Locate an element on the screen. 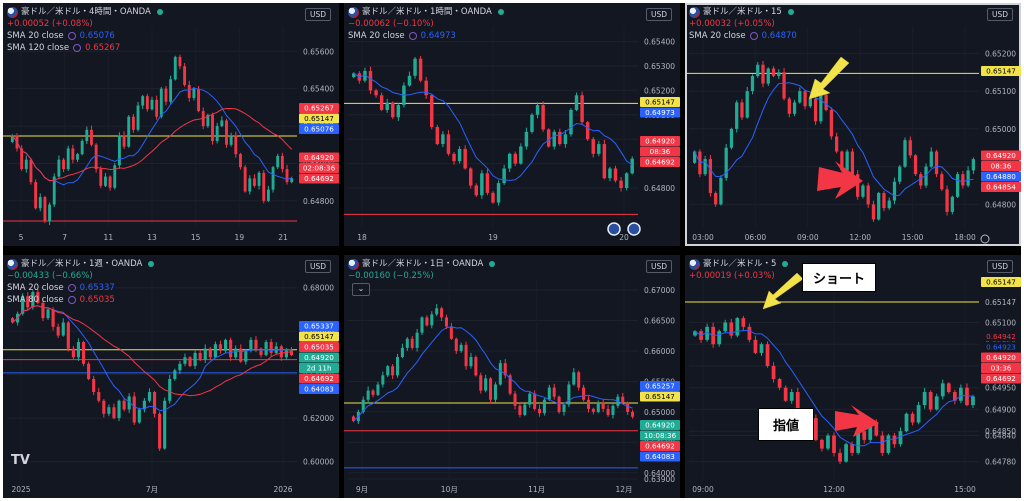 The width and height of the screenshot is (1024, 501). event-flag-icon is located at coordinates (634, 229).